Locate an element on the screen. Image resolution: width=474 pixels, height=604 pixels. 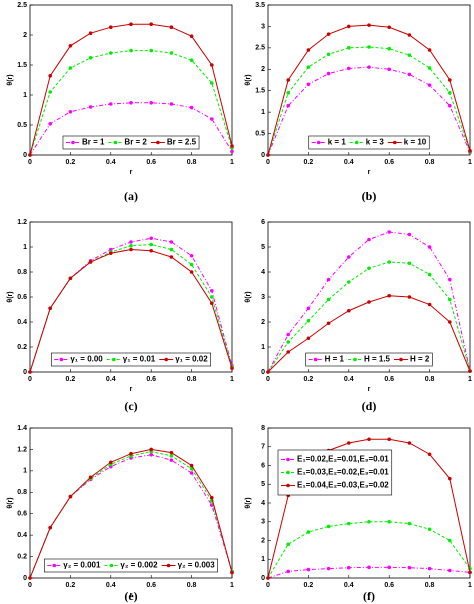
legend-label: E₁=0.03,E₂=0.02,E₃=0.01 is located at coordinates (343, 472).